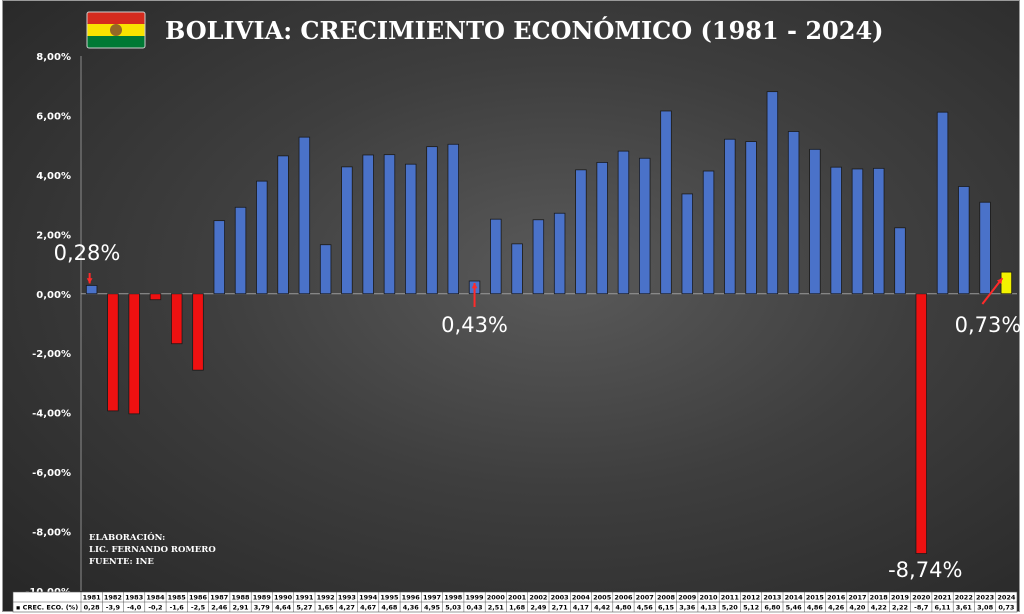  I want to click on bar-1986, so click(198, 332).